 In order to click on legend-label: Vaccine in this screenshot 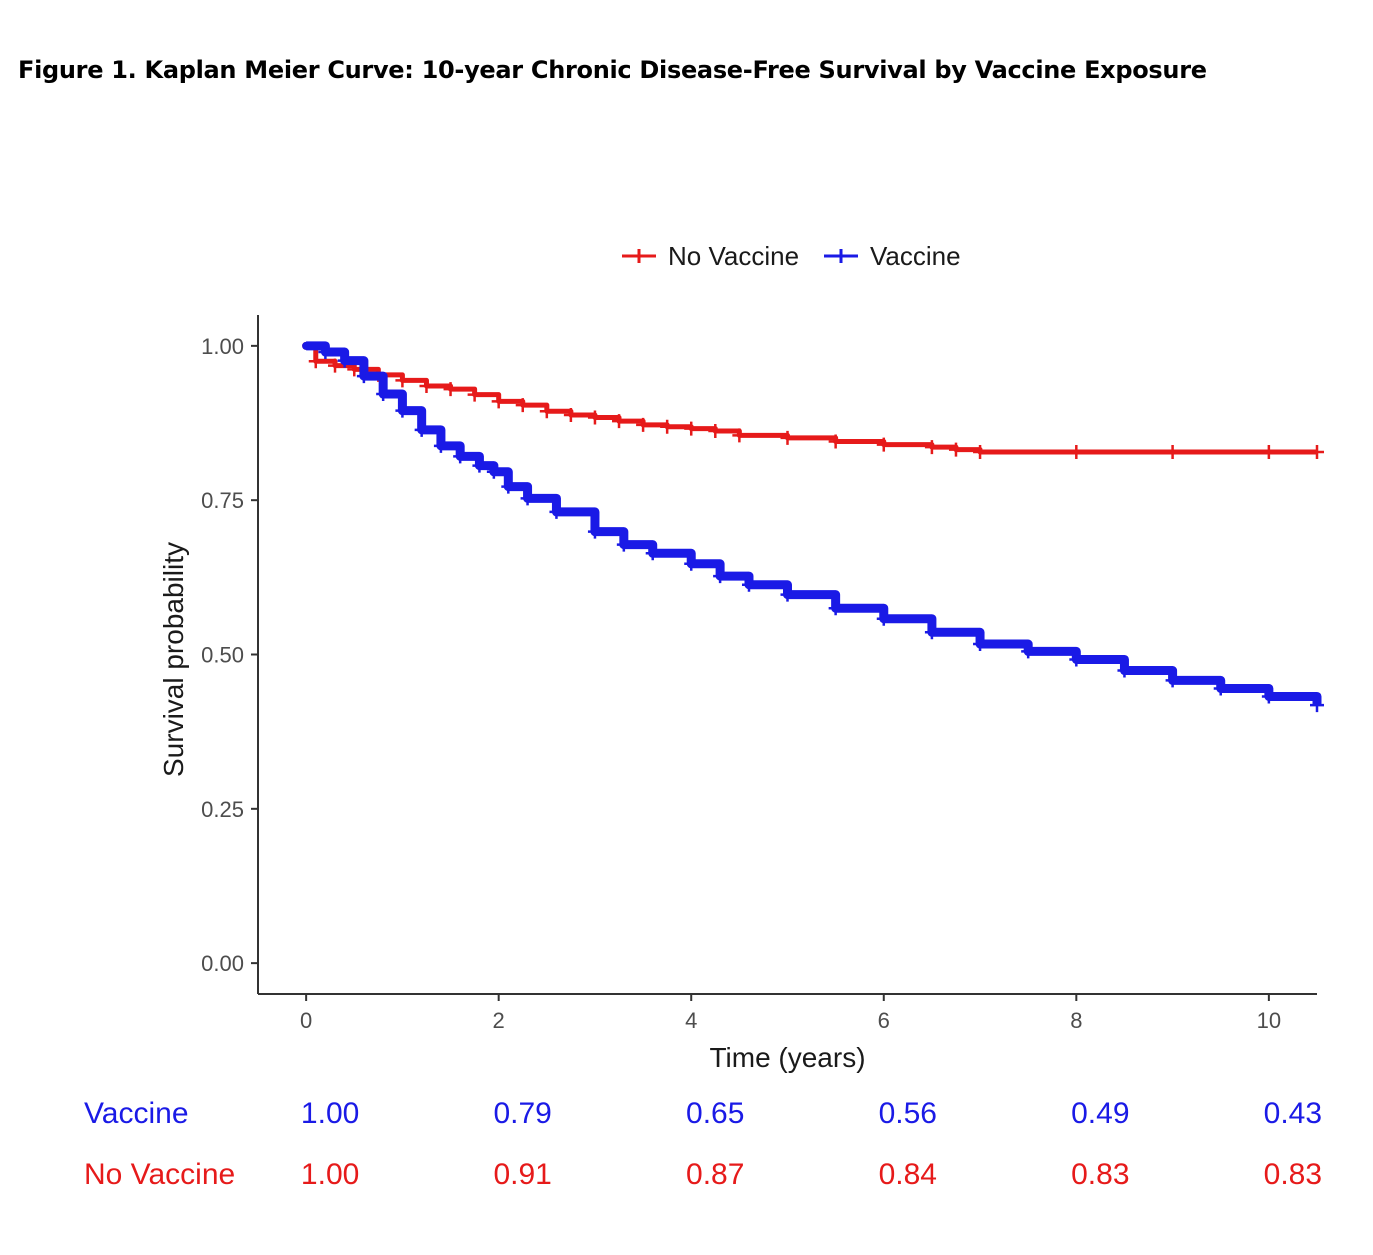, I will do `click(915, 256)`.